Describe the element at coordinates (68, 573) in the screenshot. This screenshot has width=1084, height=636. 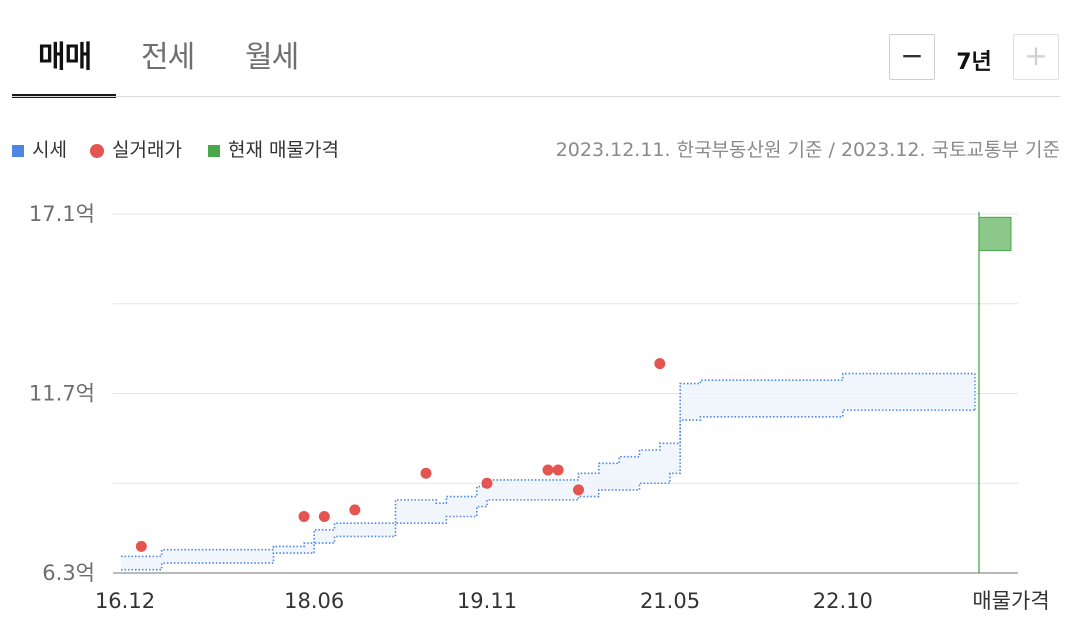
I see `y-tick-label: 6.3억` at that location.